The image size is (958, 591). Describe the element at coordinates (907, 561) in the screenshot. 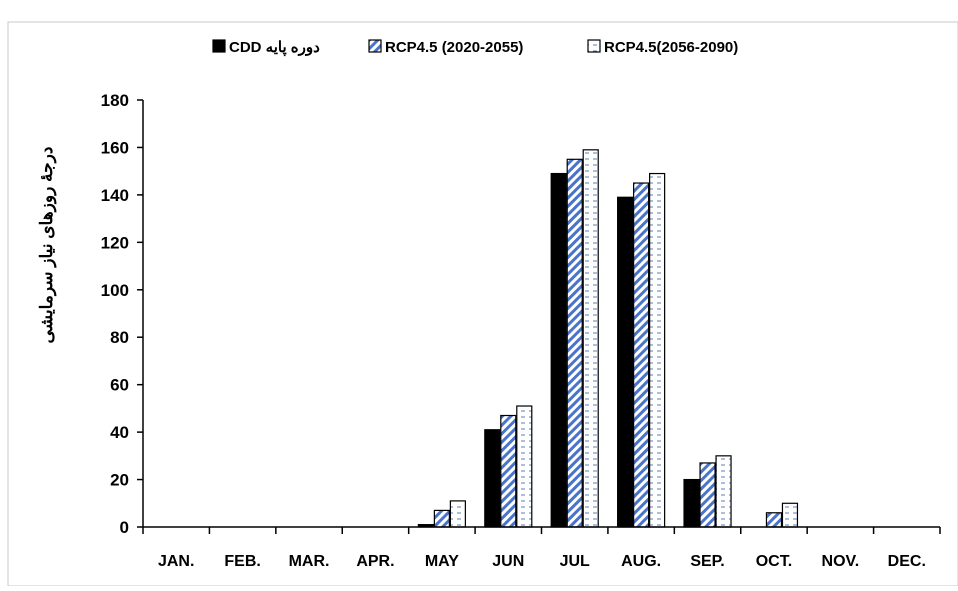

I see `x-tick-label: DEC.` at that location.